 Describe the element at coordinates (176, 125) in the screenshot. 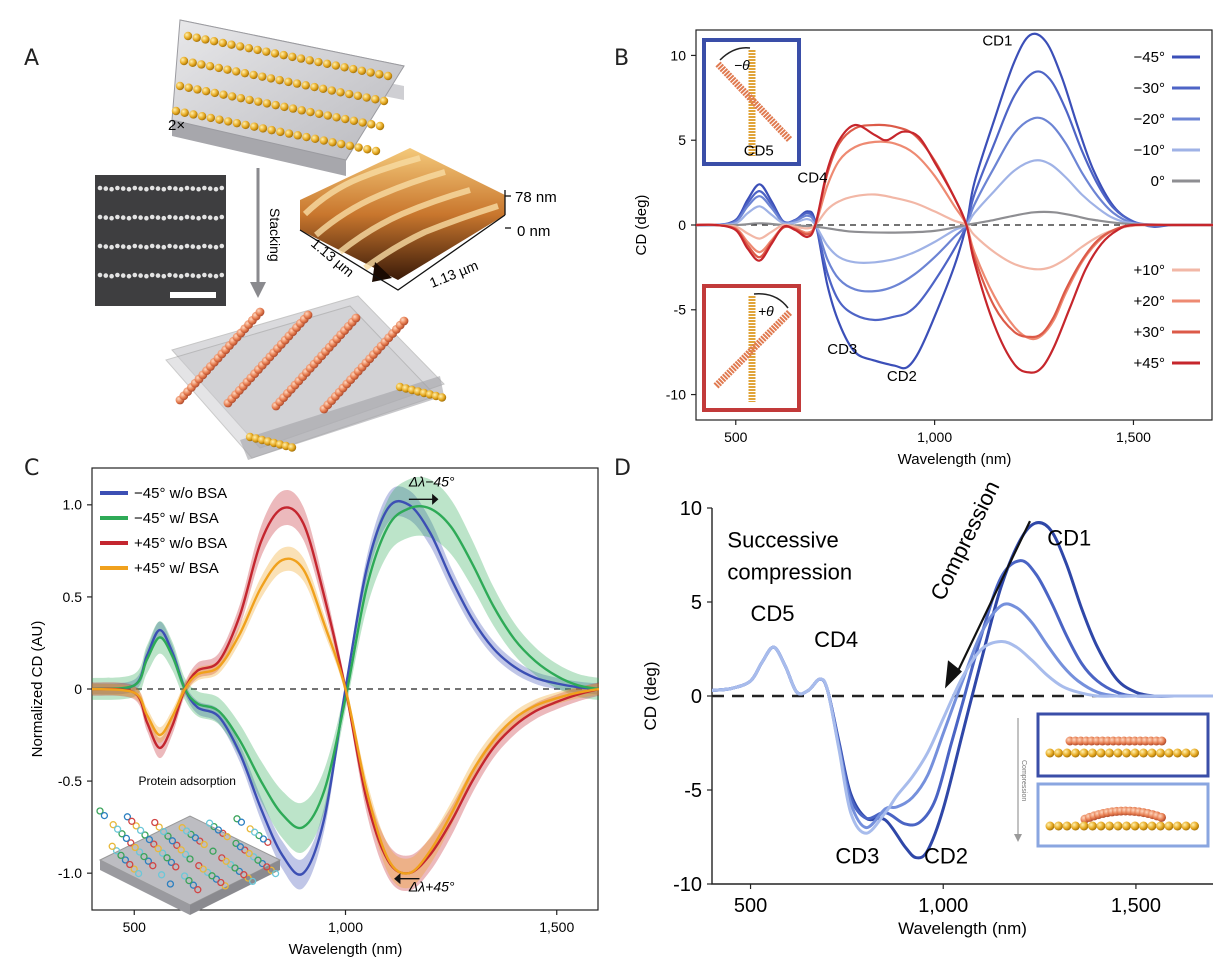

I see `multiplier-label: 2×` at that location.